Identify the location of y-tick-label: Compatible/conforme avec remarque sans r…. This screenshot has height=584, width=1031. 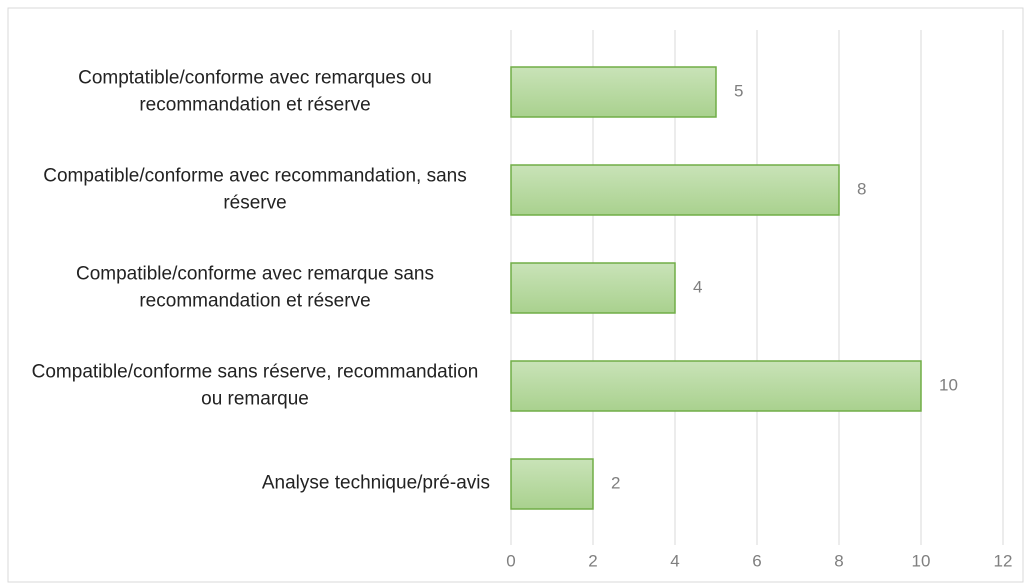
(254, 287).